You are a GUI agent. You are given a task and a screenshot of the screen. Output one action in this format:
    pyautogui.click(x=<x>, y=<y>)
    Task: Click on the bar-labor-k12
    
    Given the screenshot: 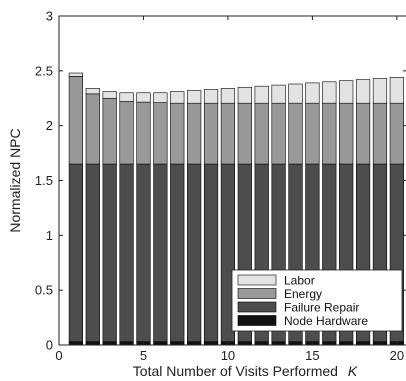 What is the action you would take?
    pyautogui.click(x=261, y=94)
    